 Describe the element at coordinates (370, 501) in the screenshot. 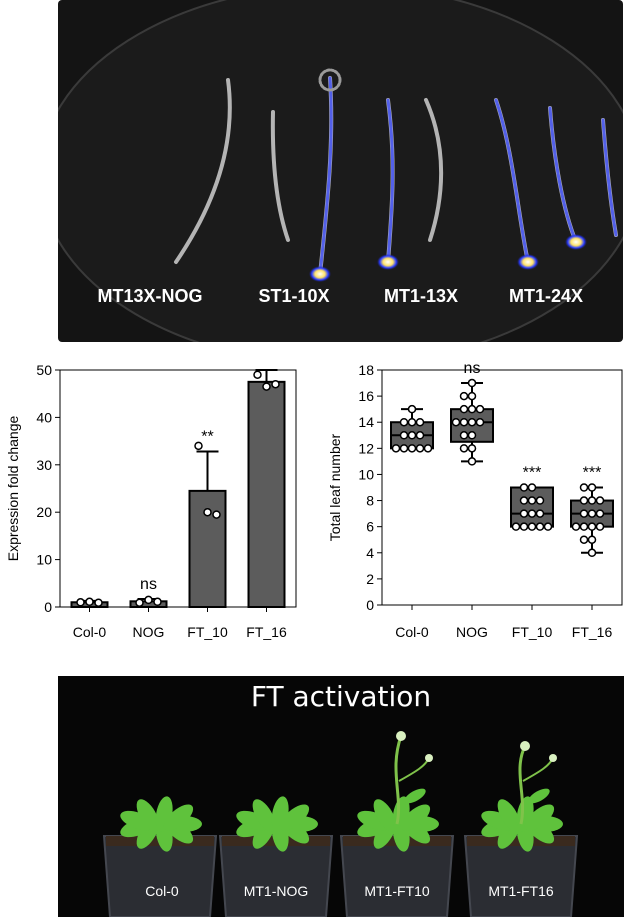

I see `box-y-tick-label: 8` at that location.